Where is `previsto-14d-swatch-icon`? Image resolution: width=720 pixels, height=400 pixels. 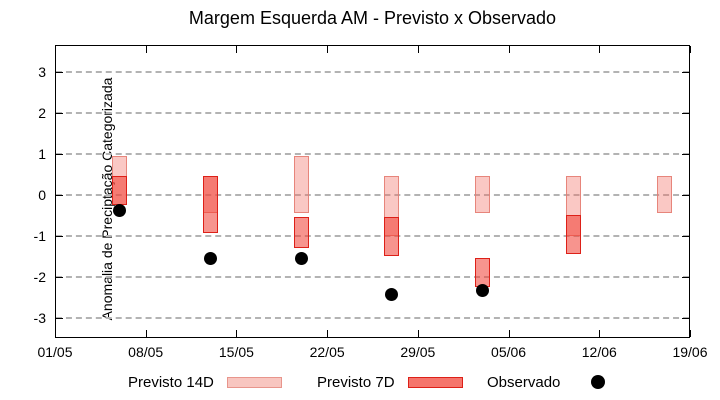
previsto-14d-swatch-icon is located at coordinates (254, 382).